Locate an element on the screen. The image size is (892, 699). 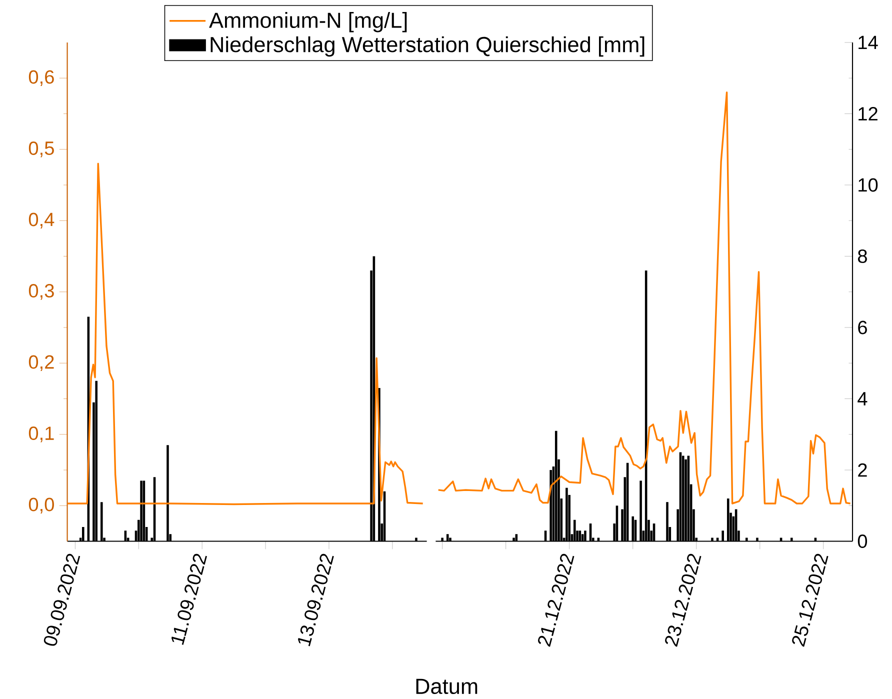
y-tick-label: 0,5 is located at coordinates (41, 149).